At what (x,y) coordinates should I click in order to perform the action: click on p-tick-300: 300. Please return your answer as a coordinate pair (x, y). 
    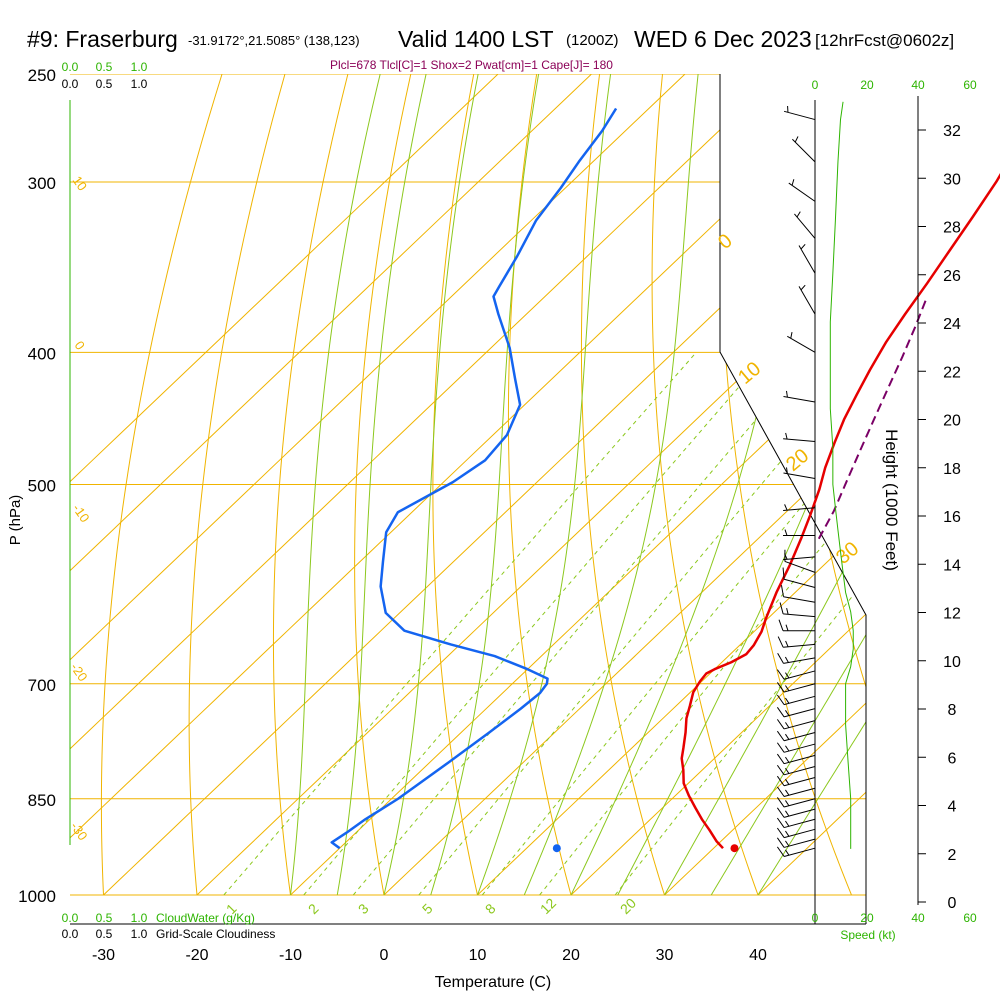
    Looking at the image, I should click on (42, 183).